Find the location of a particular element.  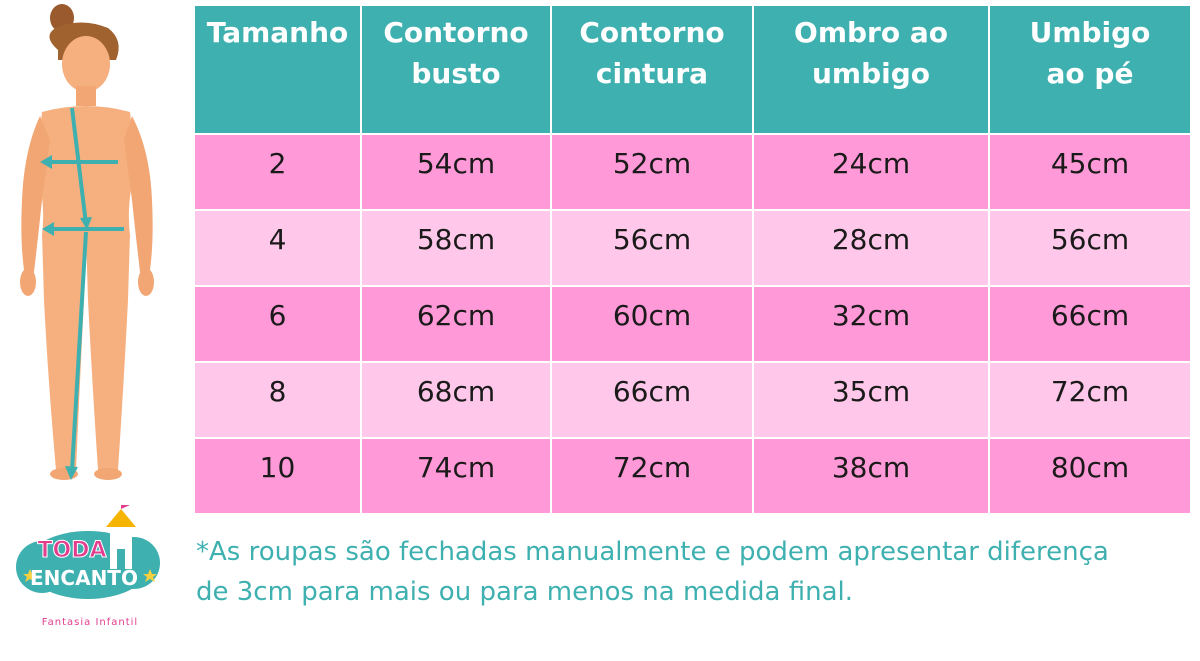

body-figure-icon is located at coordinates (87, 242).